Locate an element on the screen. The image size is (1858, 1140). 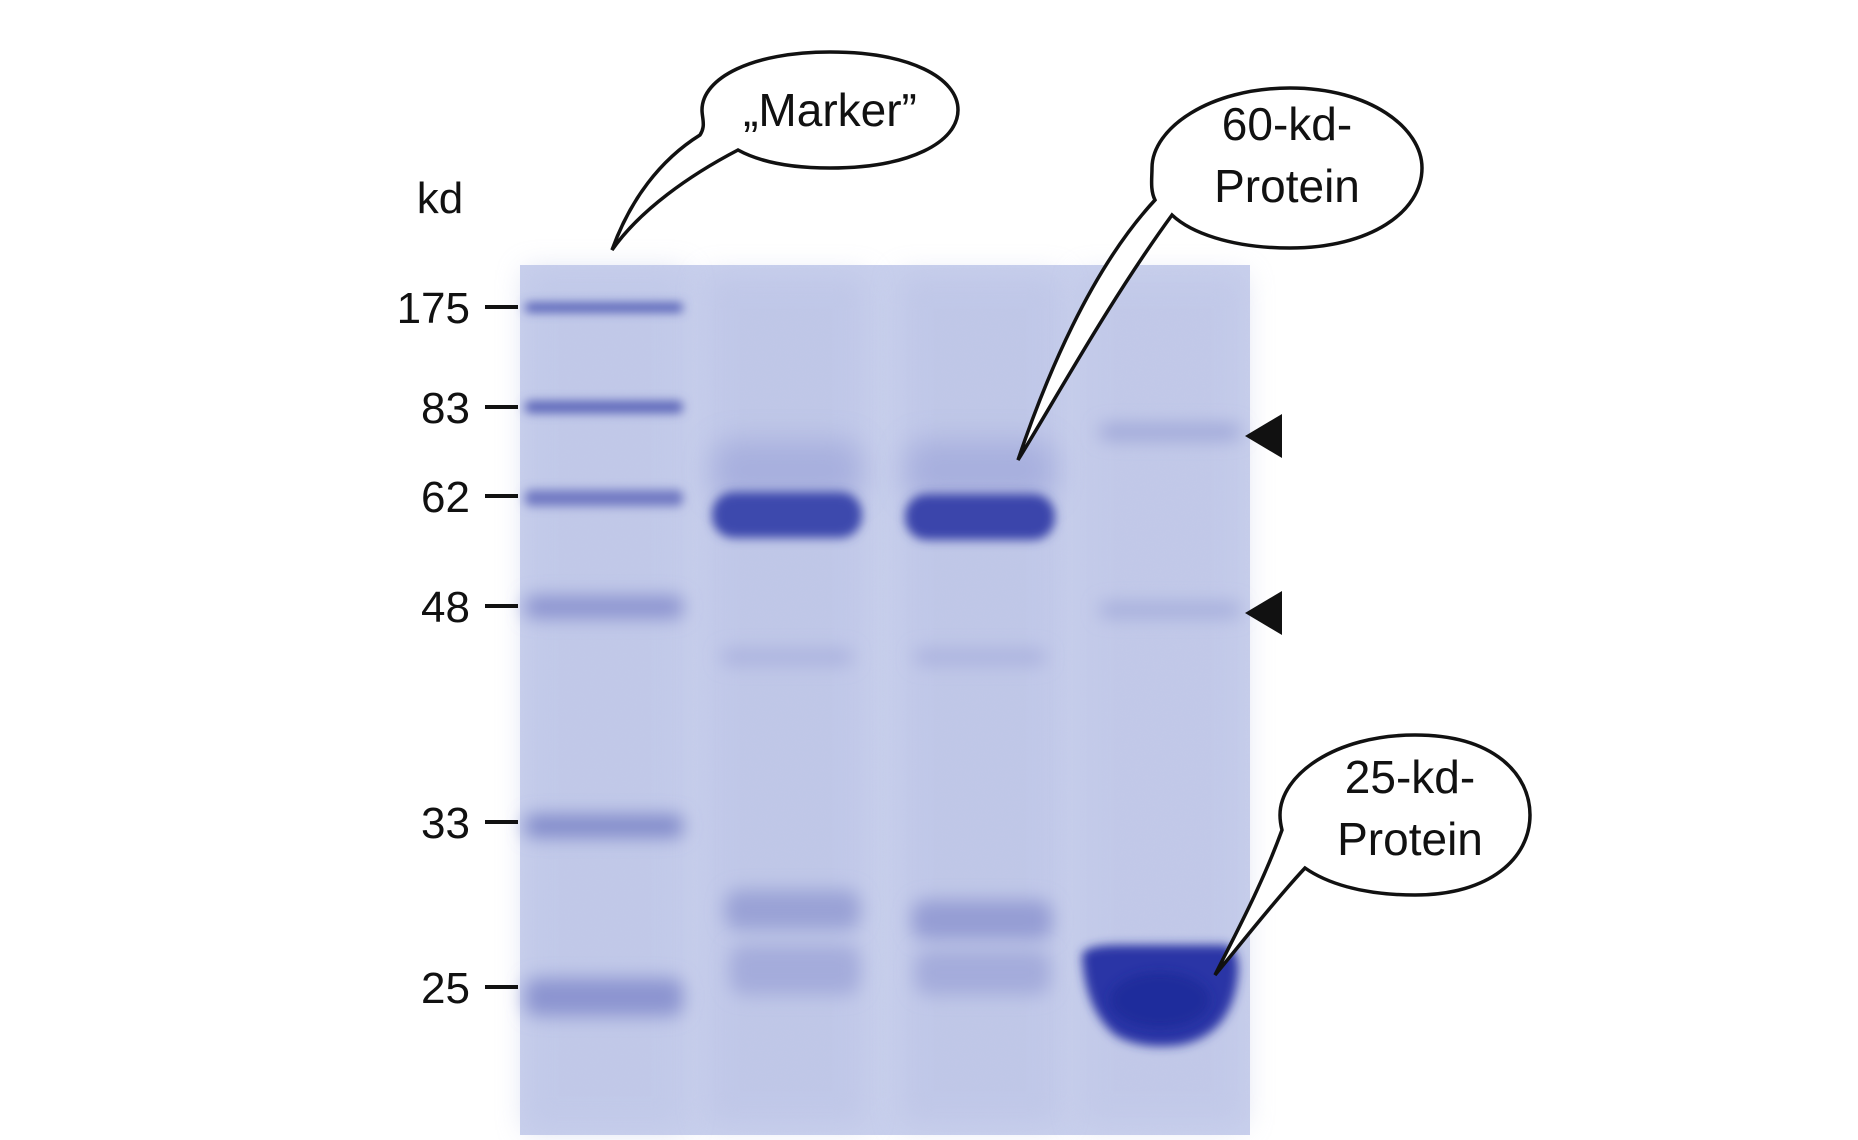
arrowhead-upper is located at coordinates (1263, 436).